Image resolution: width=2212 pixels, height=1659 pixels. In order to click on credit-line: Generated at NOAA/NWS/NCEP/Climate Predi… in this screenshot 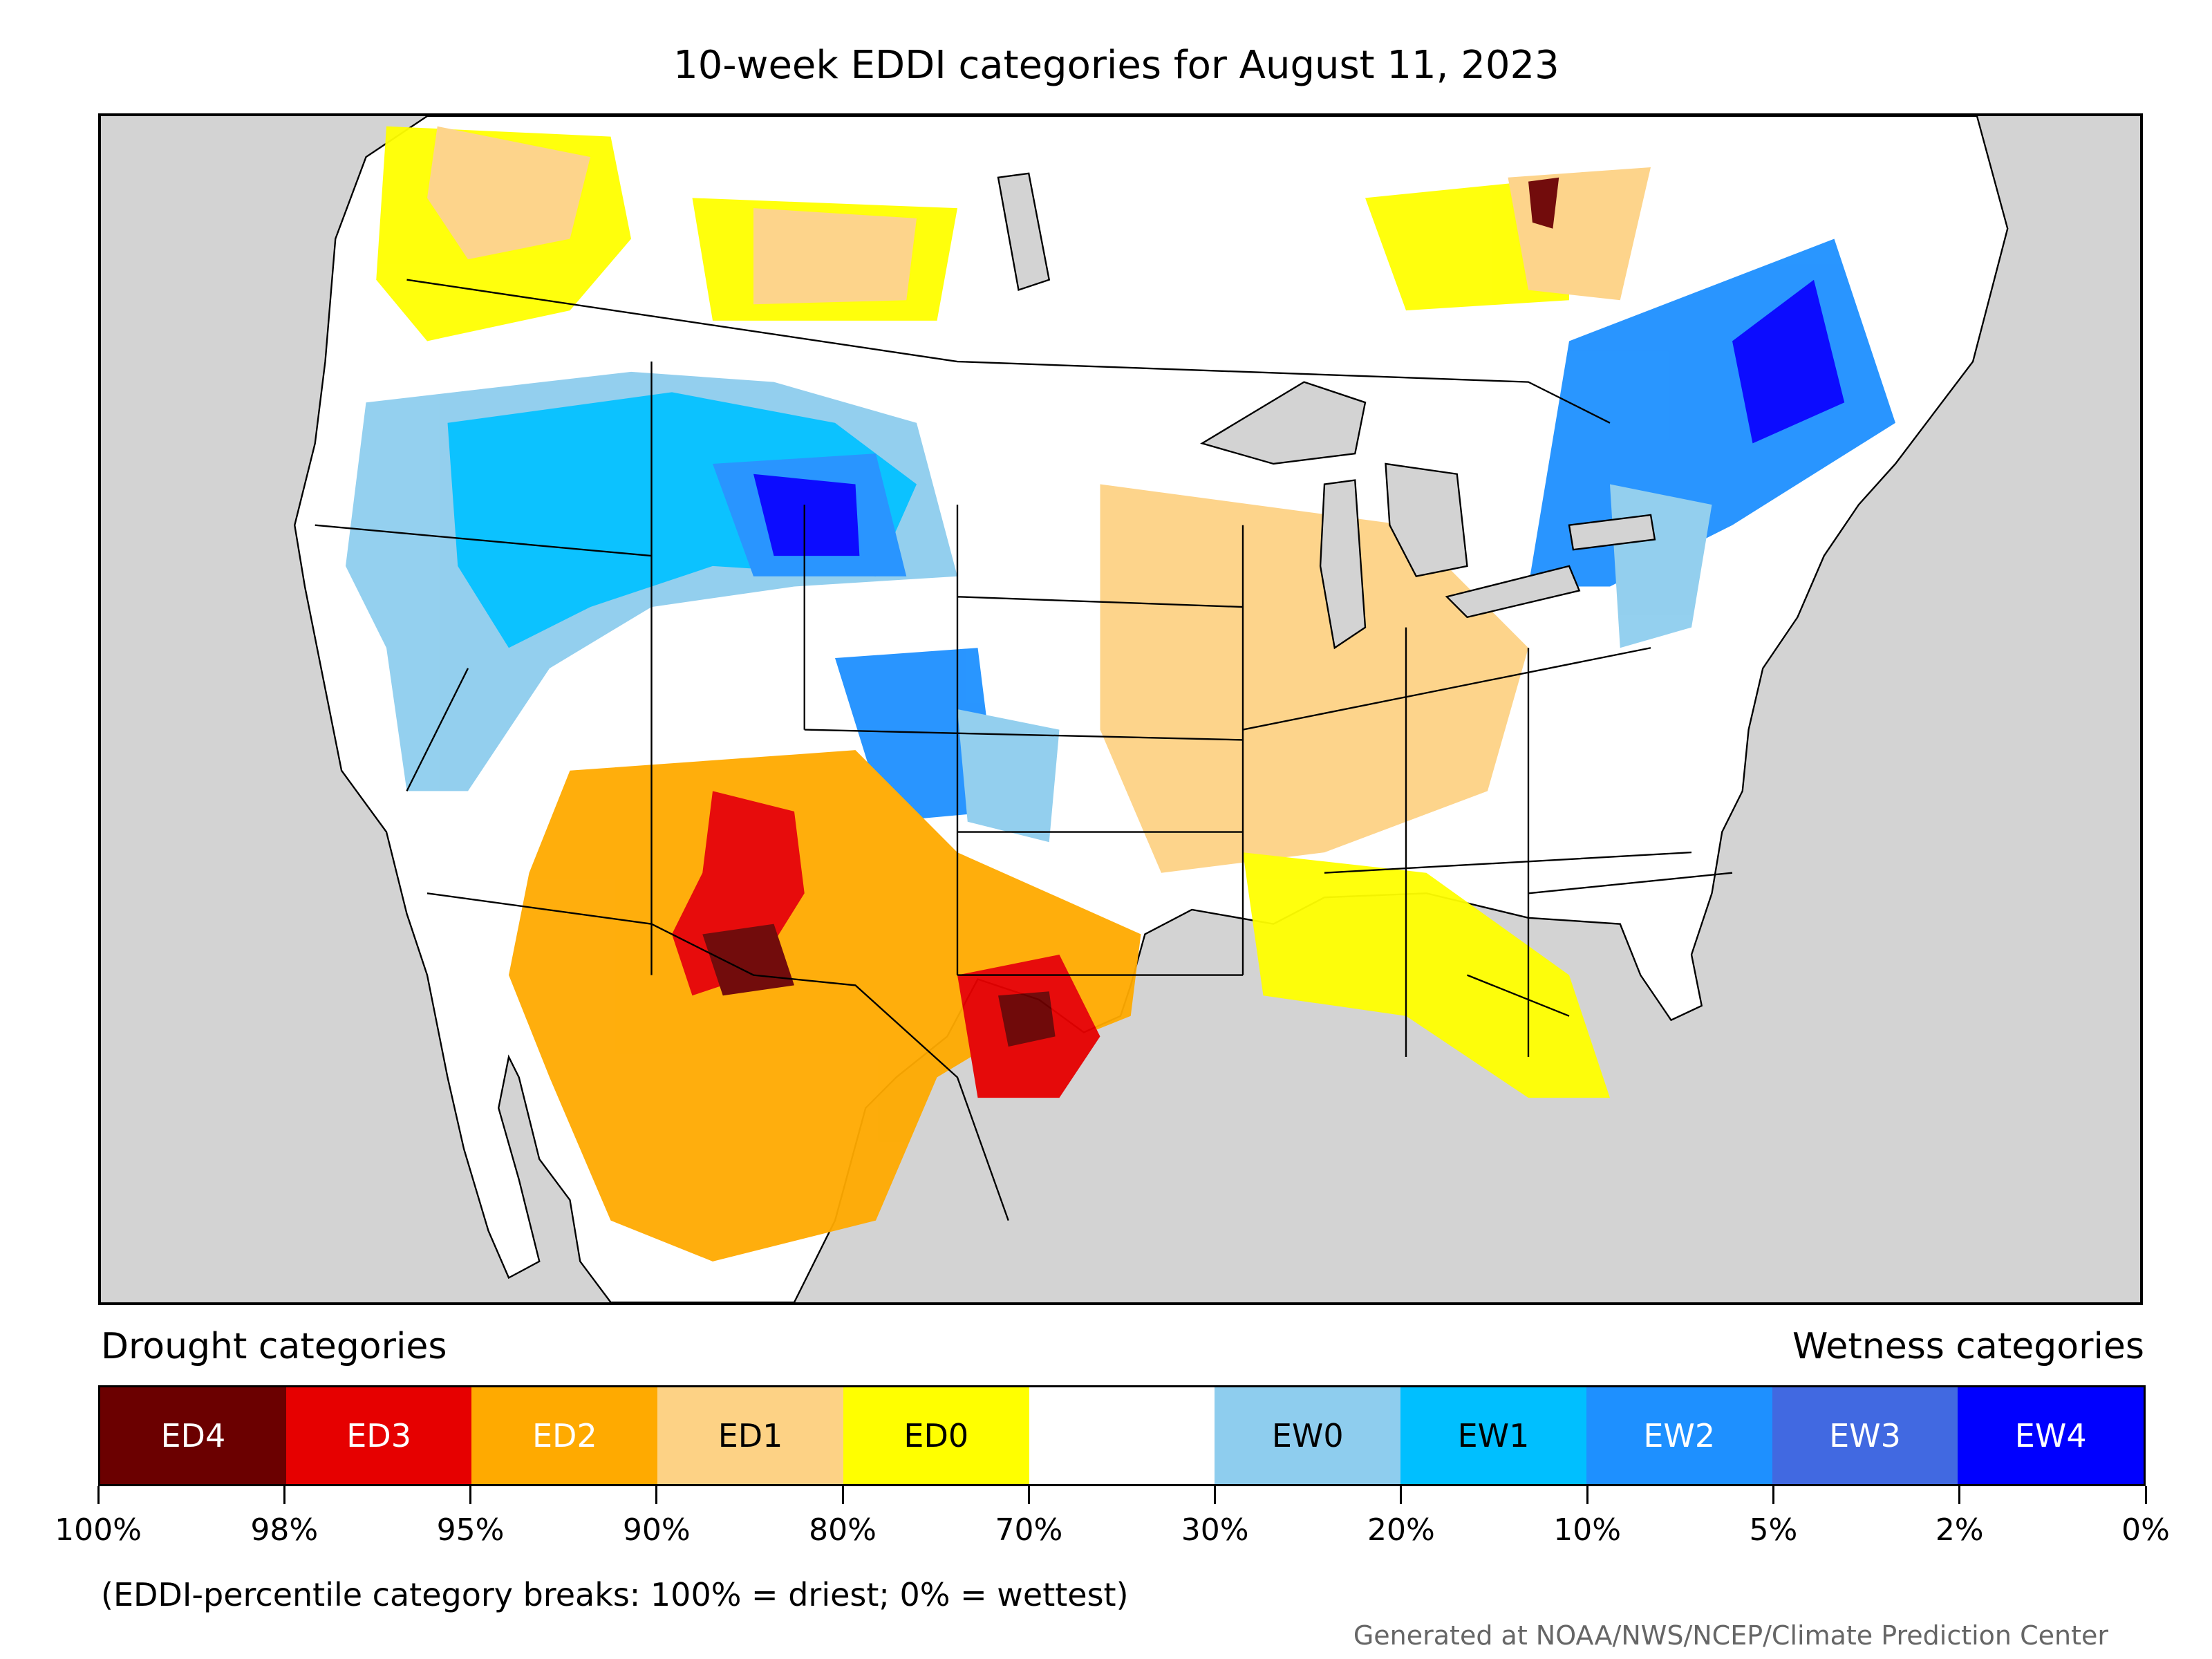, I will do `click(1731, 1635)`.